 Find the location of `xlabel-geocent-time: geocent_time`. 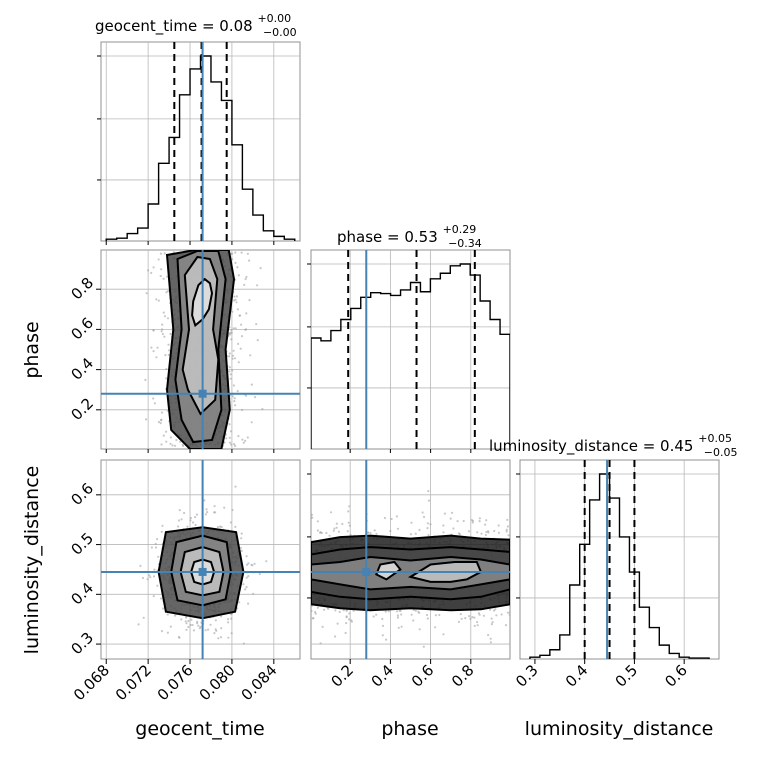

xlabel-geocent-time: geocent_time is located at coordinates (199, 729).